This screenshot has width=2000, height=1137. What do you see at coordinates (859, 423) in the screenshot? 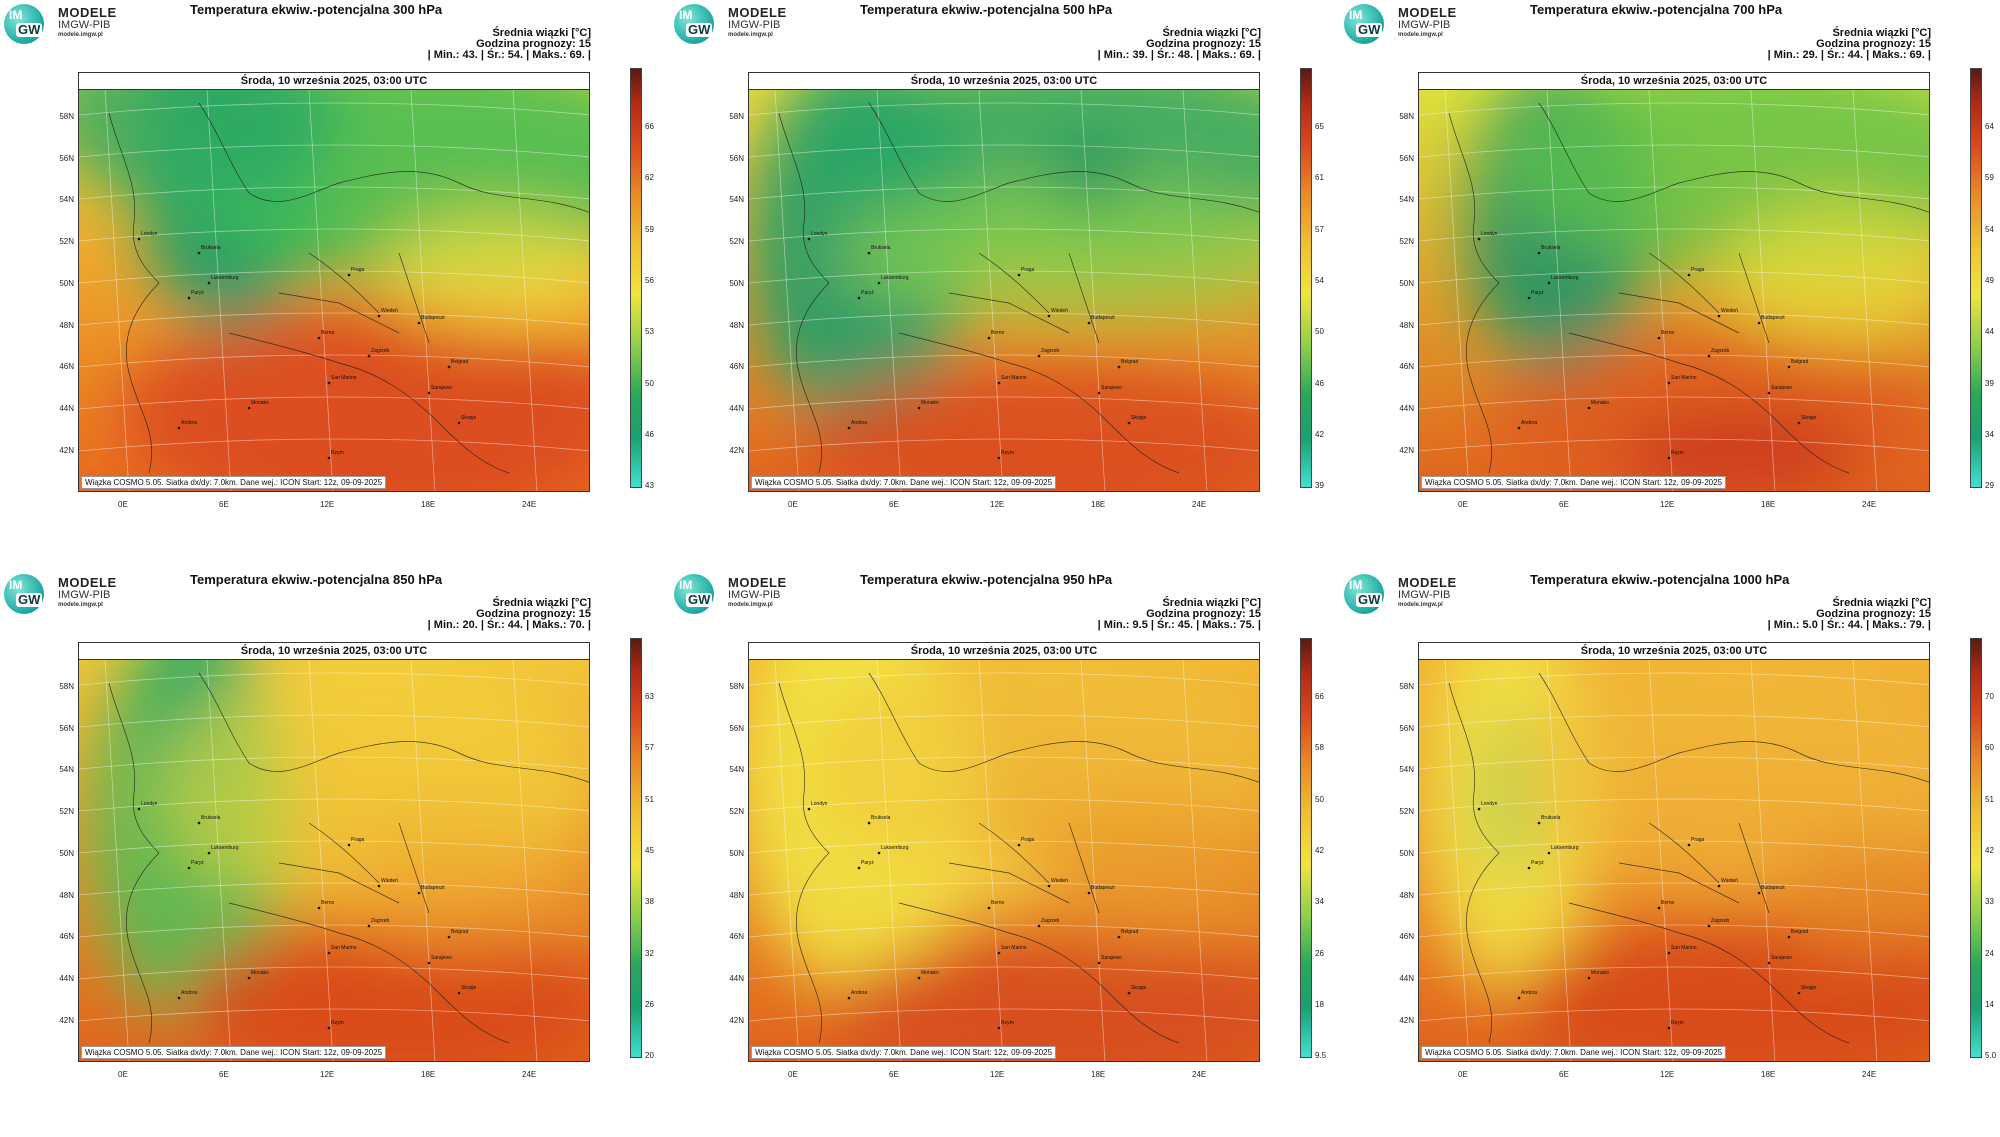
I see `city-label: Andora` at bounding box center [859, 423].